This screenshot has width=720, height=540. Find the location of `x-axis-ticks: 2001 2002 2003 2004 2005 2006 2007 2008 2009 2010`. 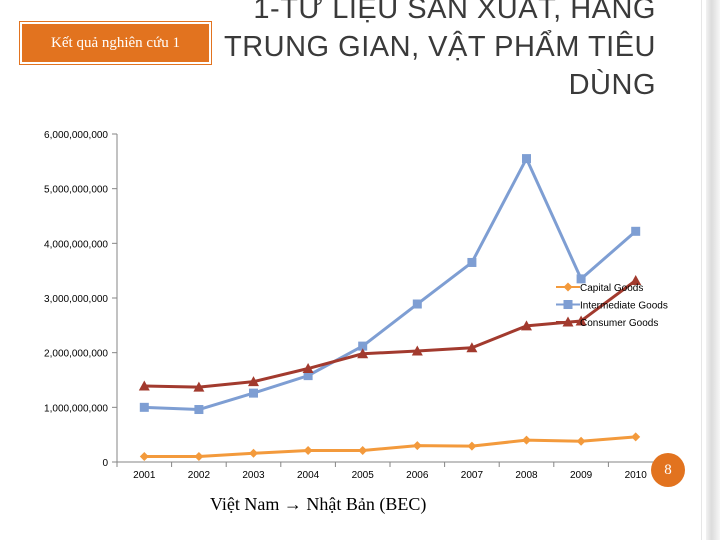

x-axis-ticks: 2001 2002 2003 2004 2005 2006 2007 2008 2009 2010 is located at coordinates (390, 471).